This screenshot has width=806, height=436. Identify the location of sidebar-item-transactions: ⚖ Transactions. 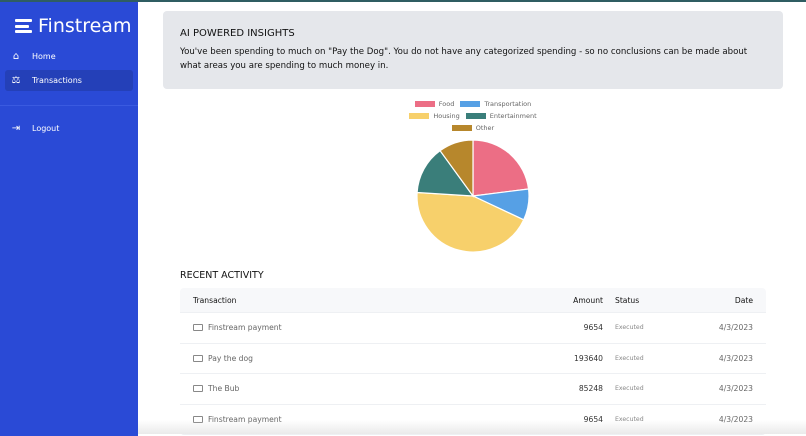
(69, 80).